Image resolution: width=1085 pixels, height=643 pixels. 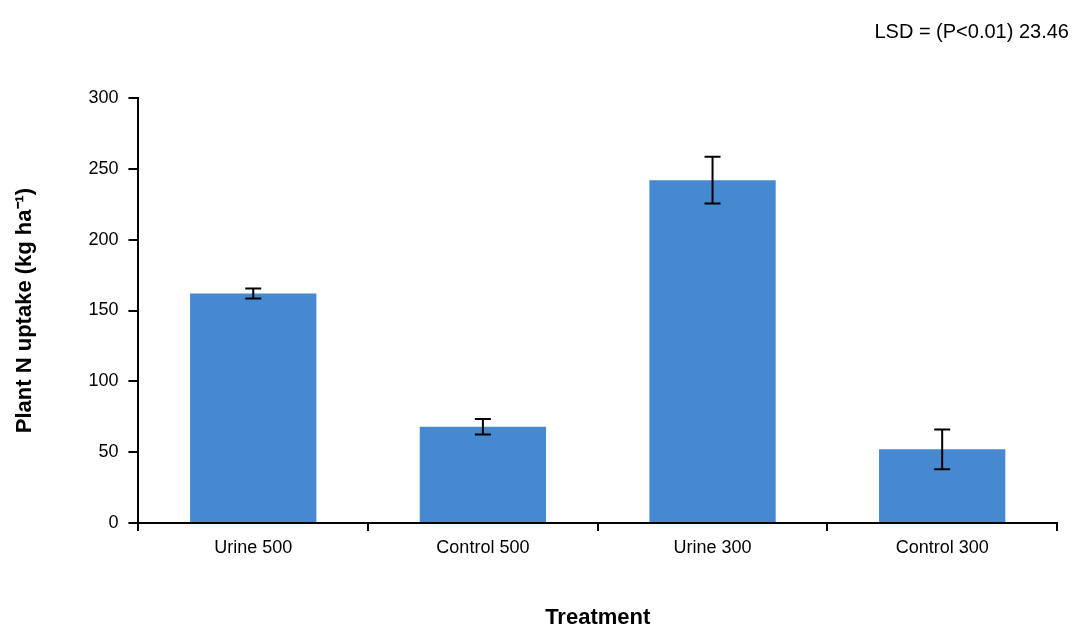 What do you see at coordinates (103, 309) in the screenshot?
I see `y-tick-label: 150` at bounding box center [103, 309].